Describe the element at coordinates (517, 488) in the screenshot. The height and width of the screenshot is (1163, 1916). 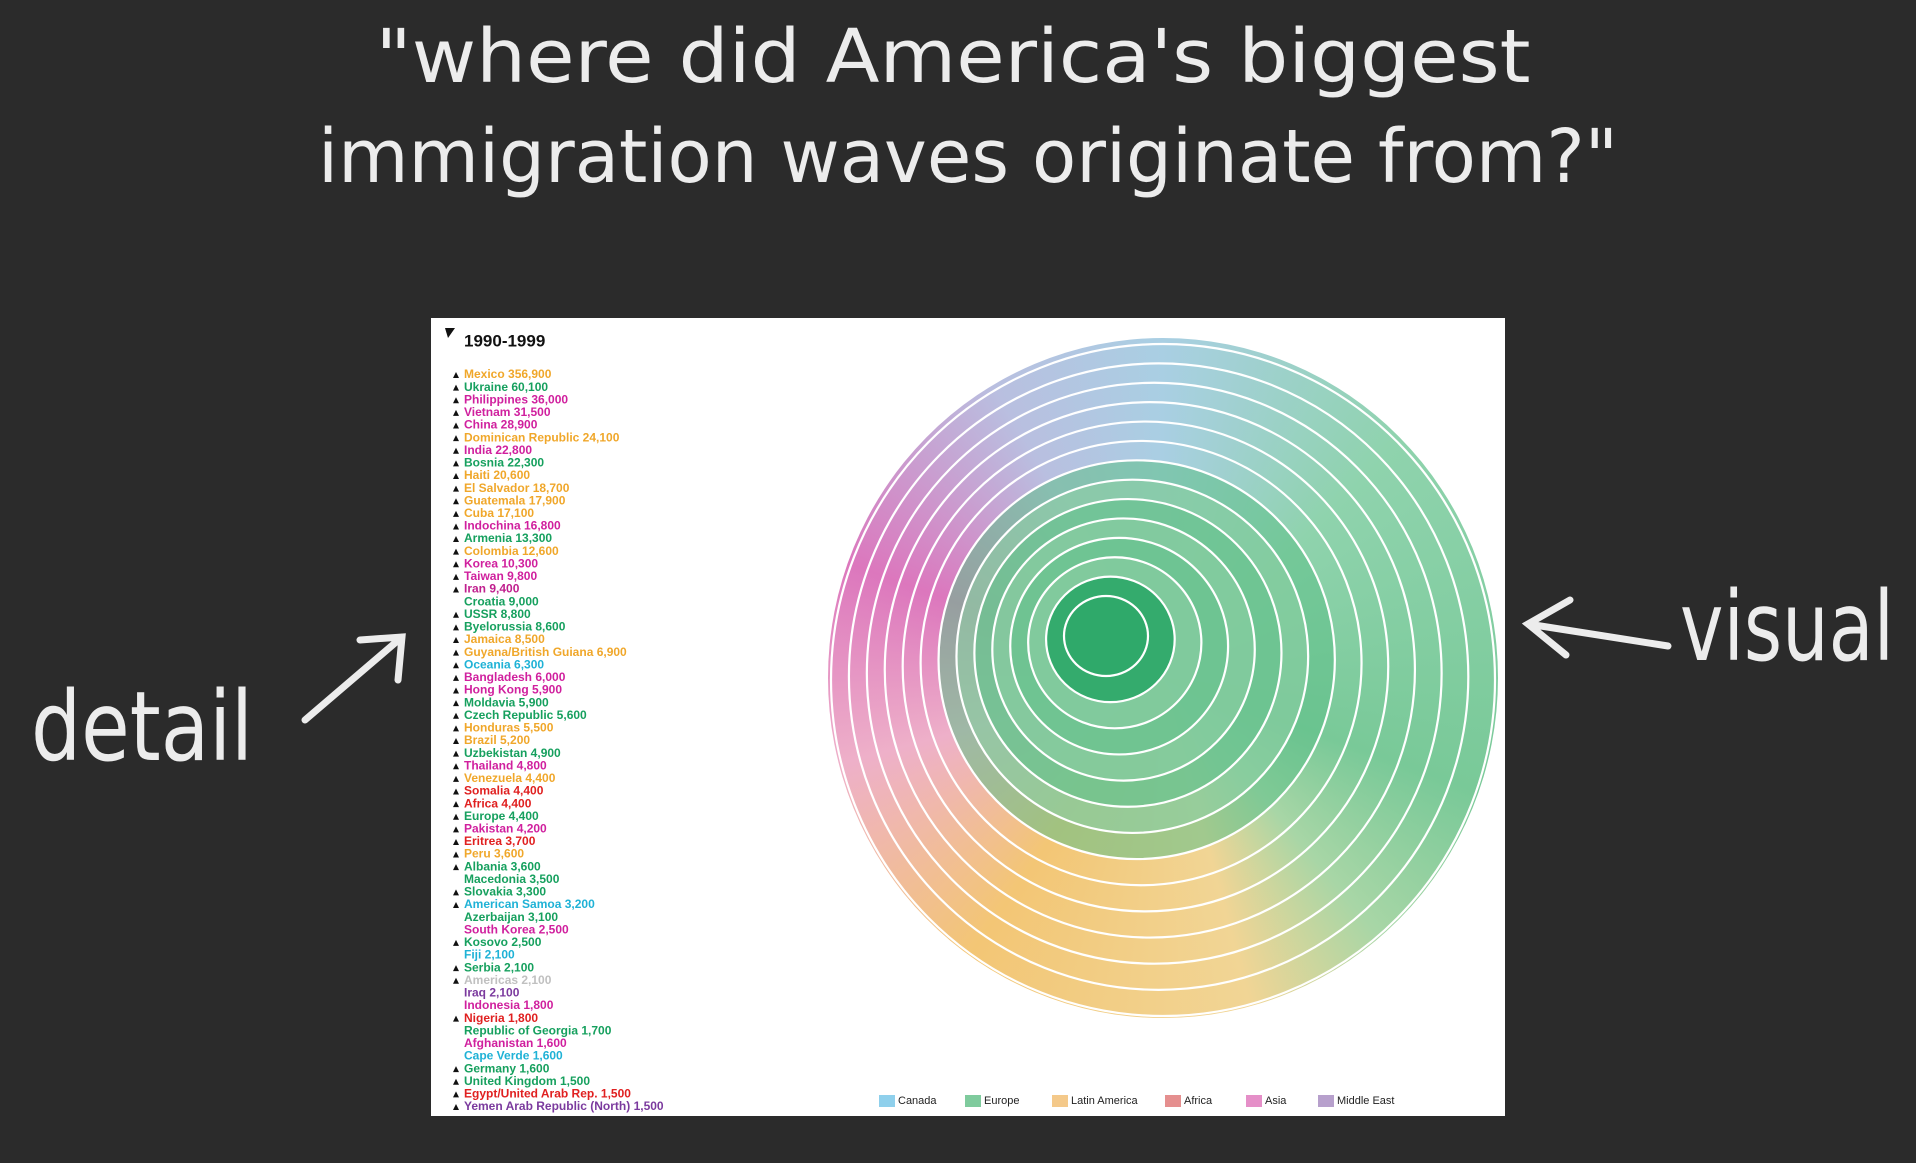
I see `country-entry: El Salvador 18,700` at that location.